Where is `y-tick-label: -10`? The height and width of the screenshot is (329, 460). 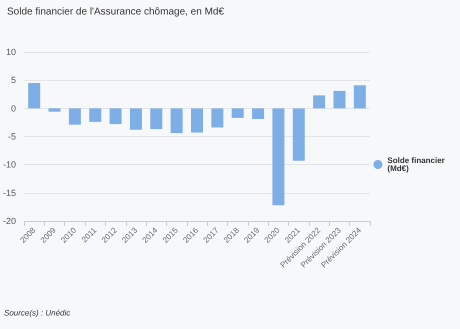 y-tick-label: -10 is located at coordinates (9, 165).